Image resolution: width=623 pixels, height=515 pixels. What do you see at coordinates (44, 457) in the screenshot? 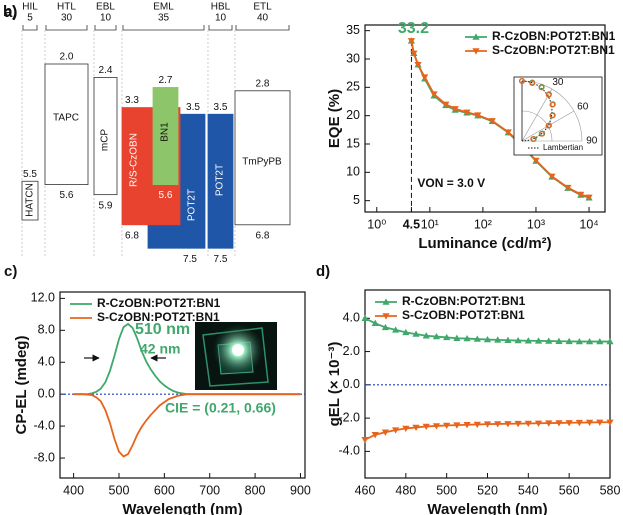
I see `y-tick-label: -8.0` at bounding box center [44, 457].